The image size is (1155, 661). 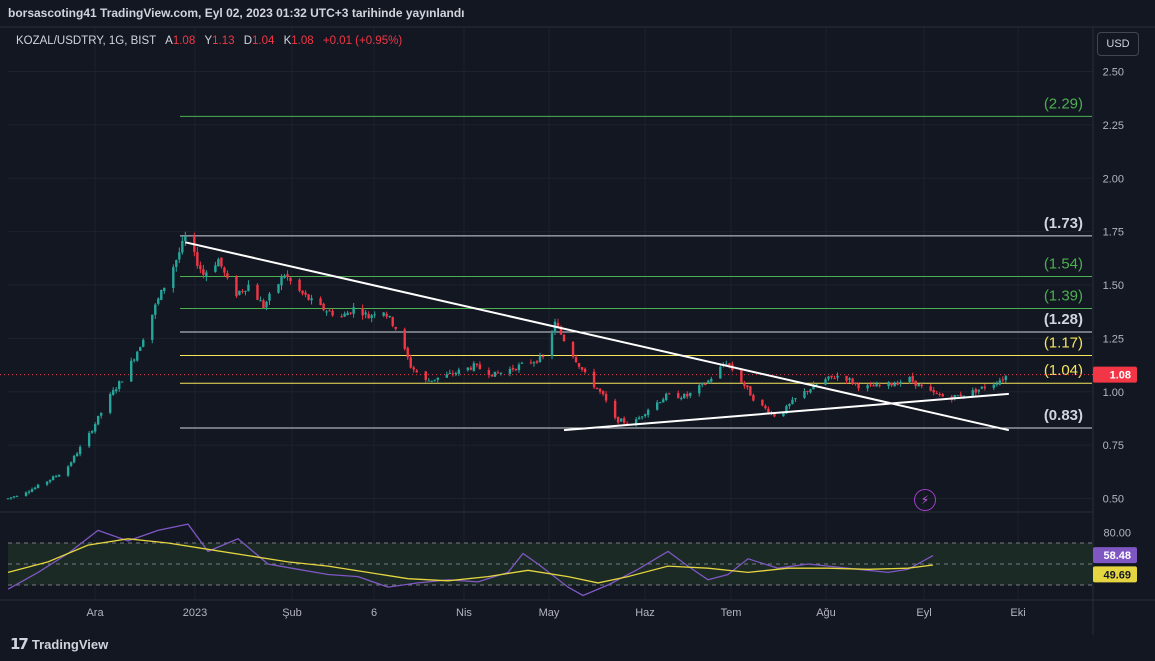 I want to click on tradingview-logo: 17 TradingView, so click(x=59, y=644).